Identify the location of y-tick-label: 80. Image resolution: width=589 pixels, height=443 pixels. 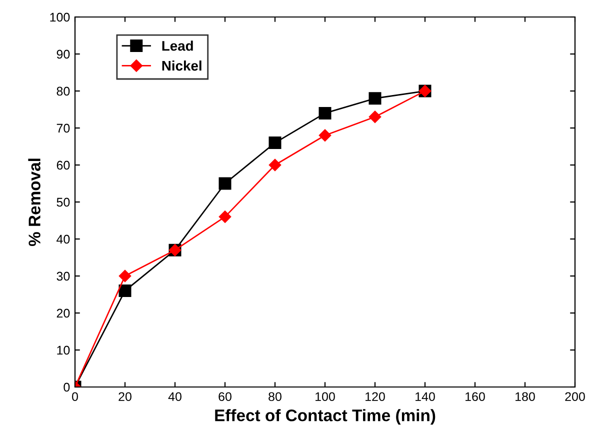
(63, 91).